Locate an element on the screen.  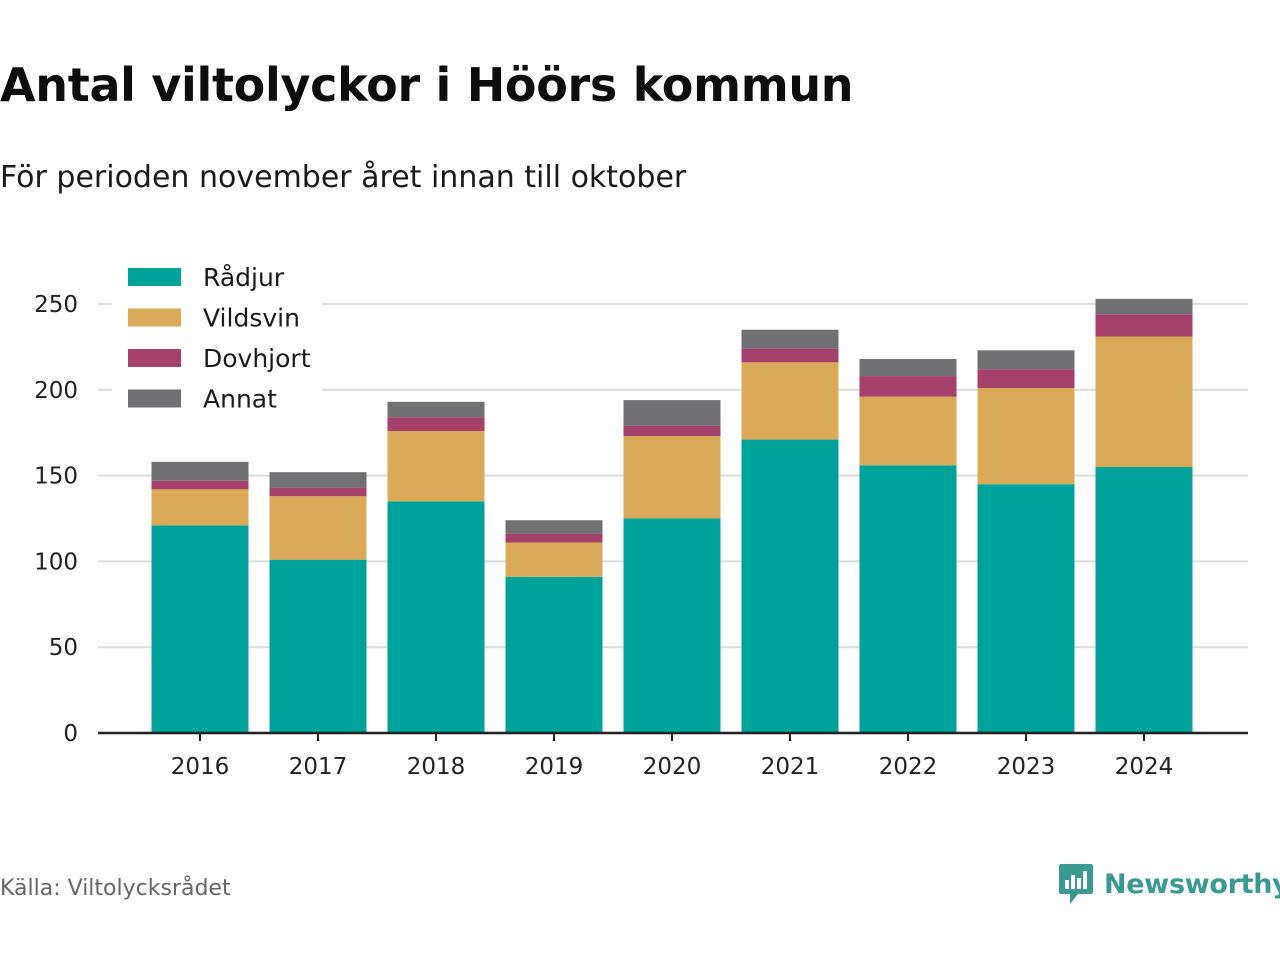
legend: Rådjur Vildsvin Dovhjort Annat is located at coordinates (217, 335).